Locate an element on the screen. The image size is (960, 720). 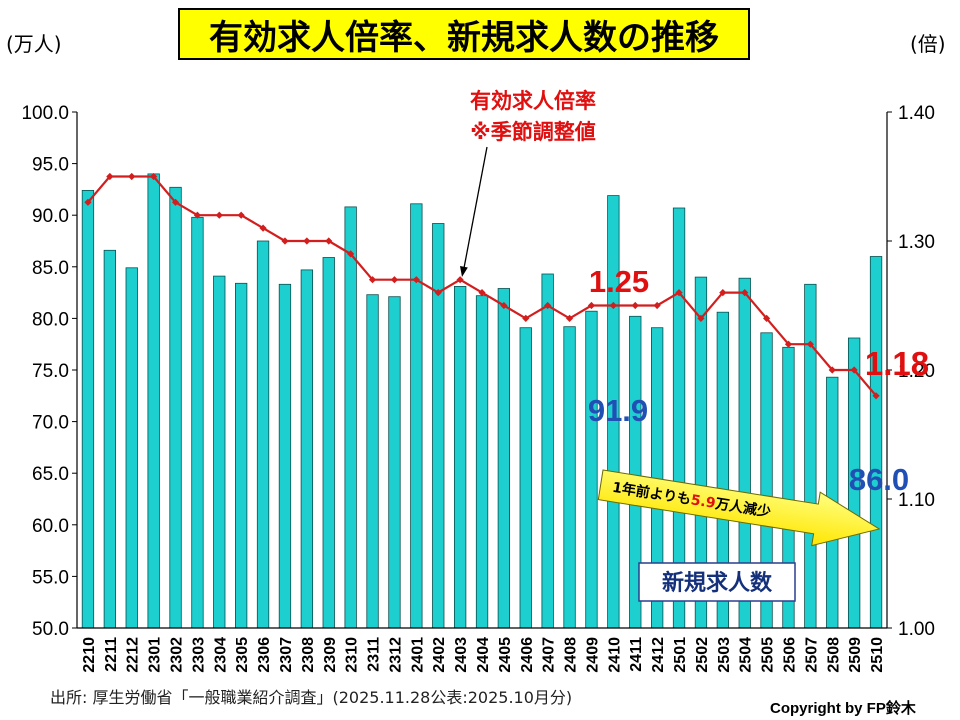
legend-entry-new-openings: 新規求人数 is located at coordinates (717, 583).